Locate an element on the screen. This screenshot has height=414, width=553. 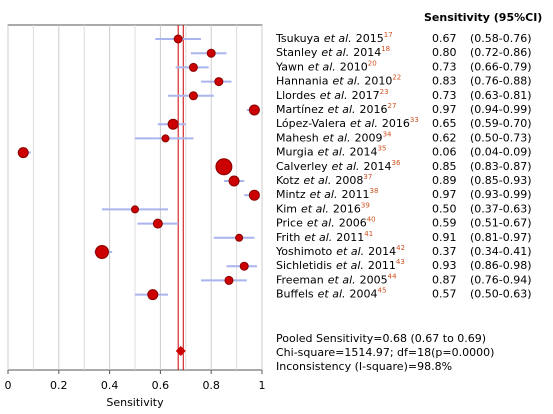
ci-label: (0.04-0.09) is located at coordinates (501, 152).